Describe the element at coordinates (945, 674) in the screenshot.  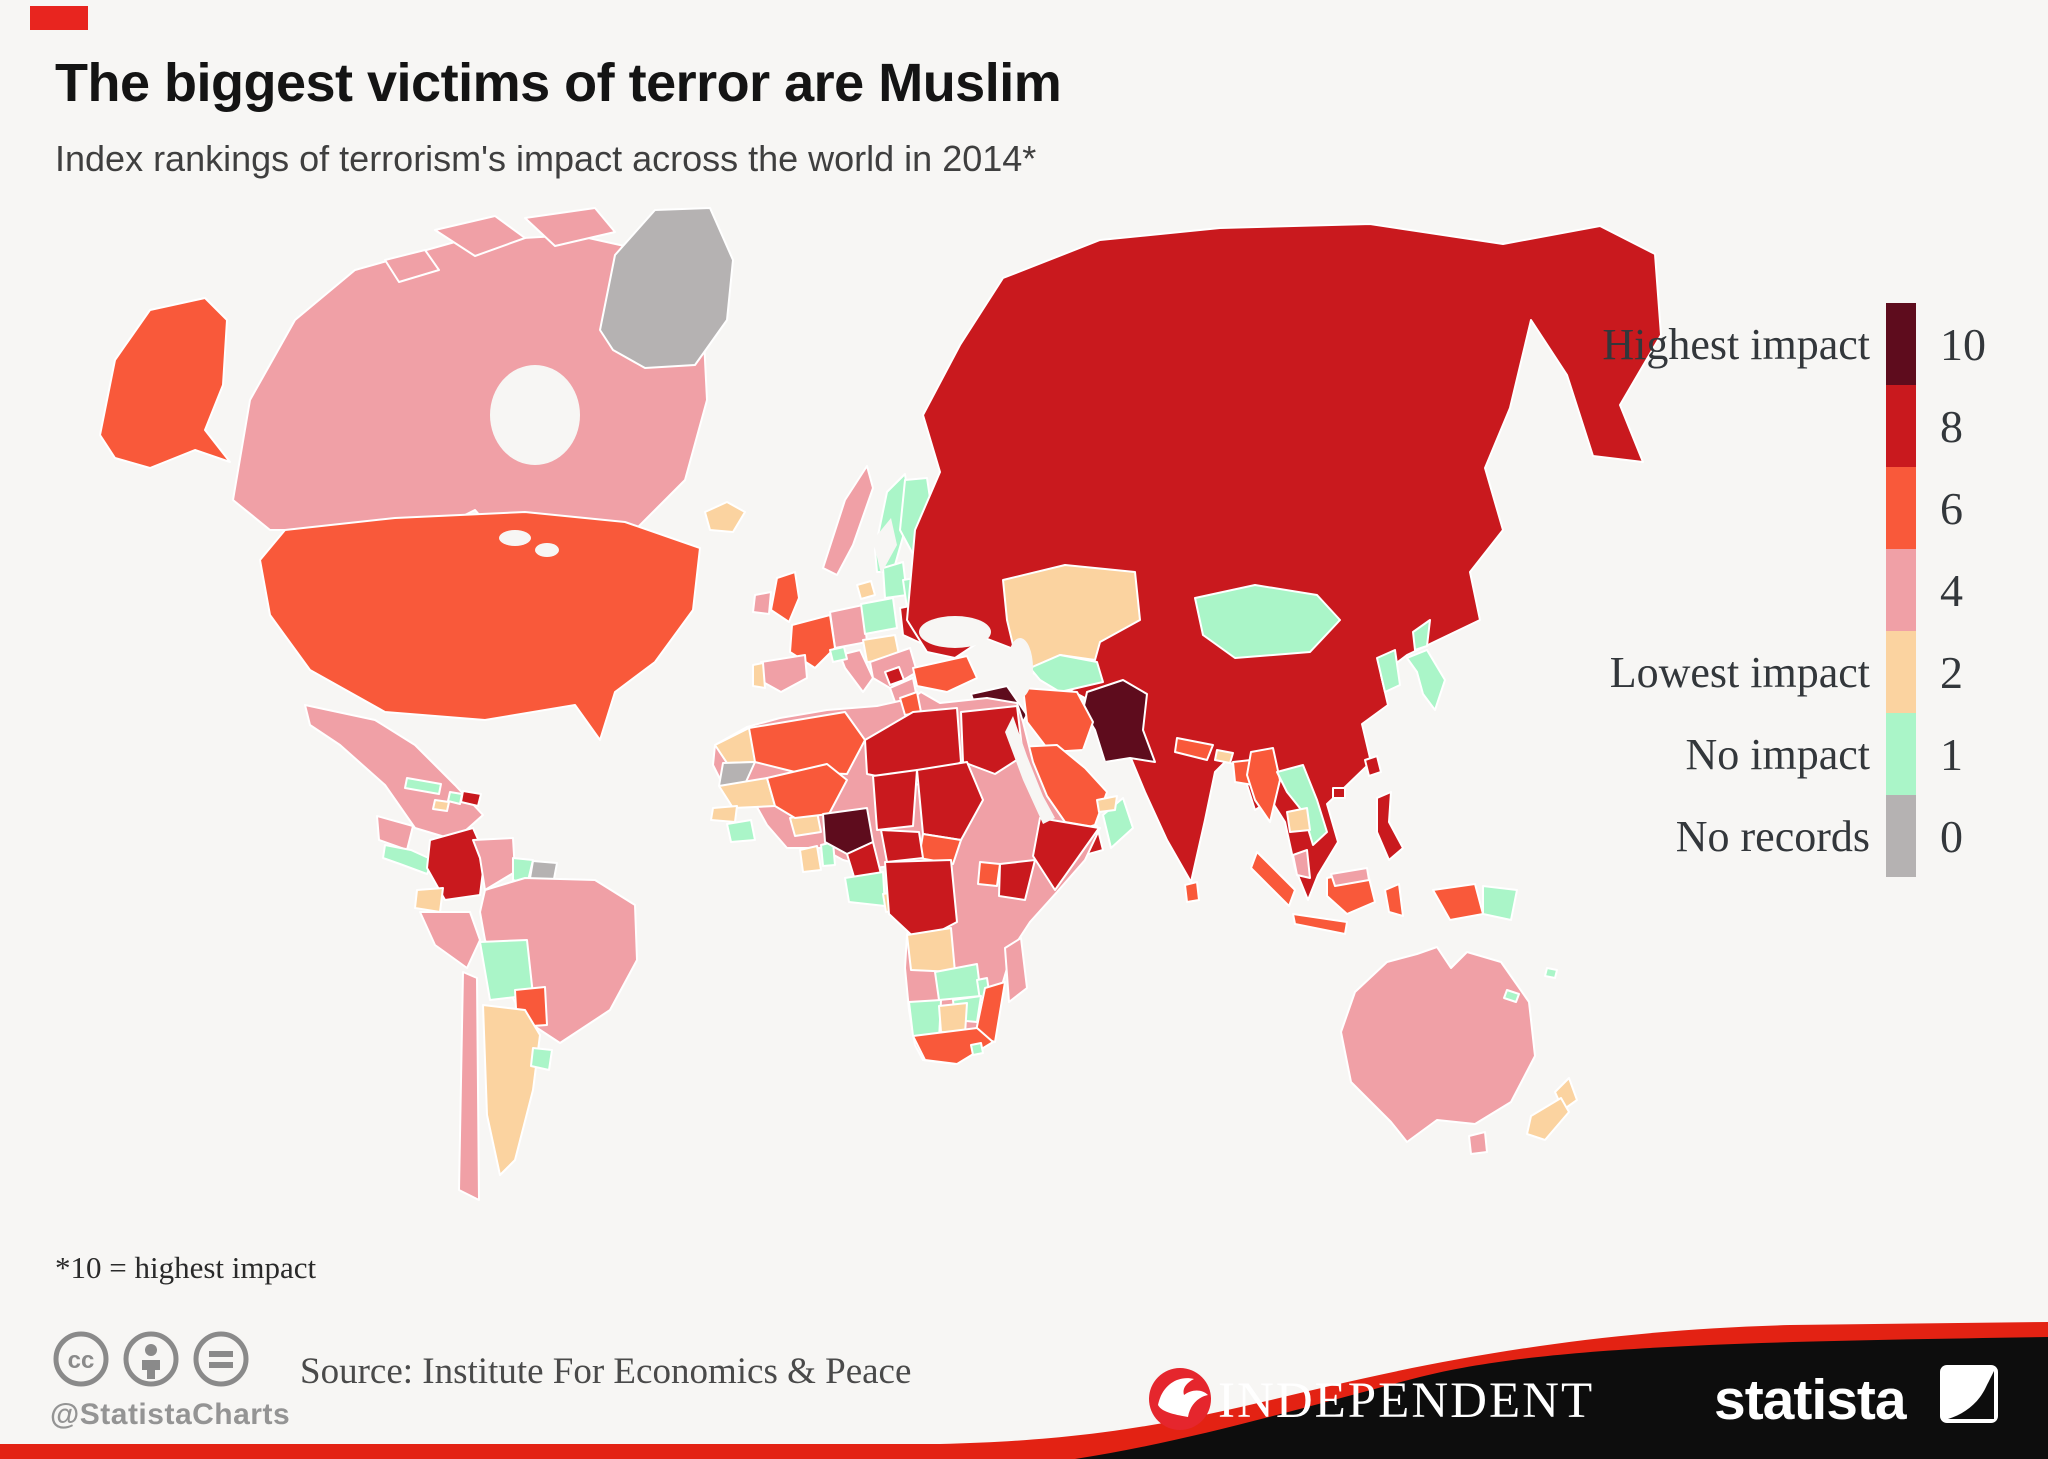
I see `country-turkey` at that location.